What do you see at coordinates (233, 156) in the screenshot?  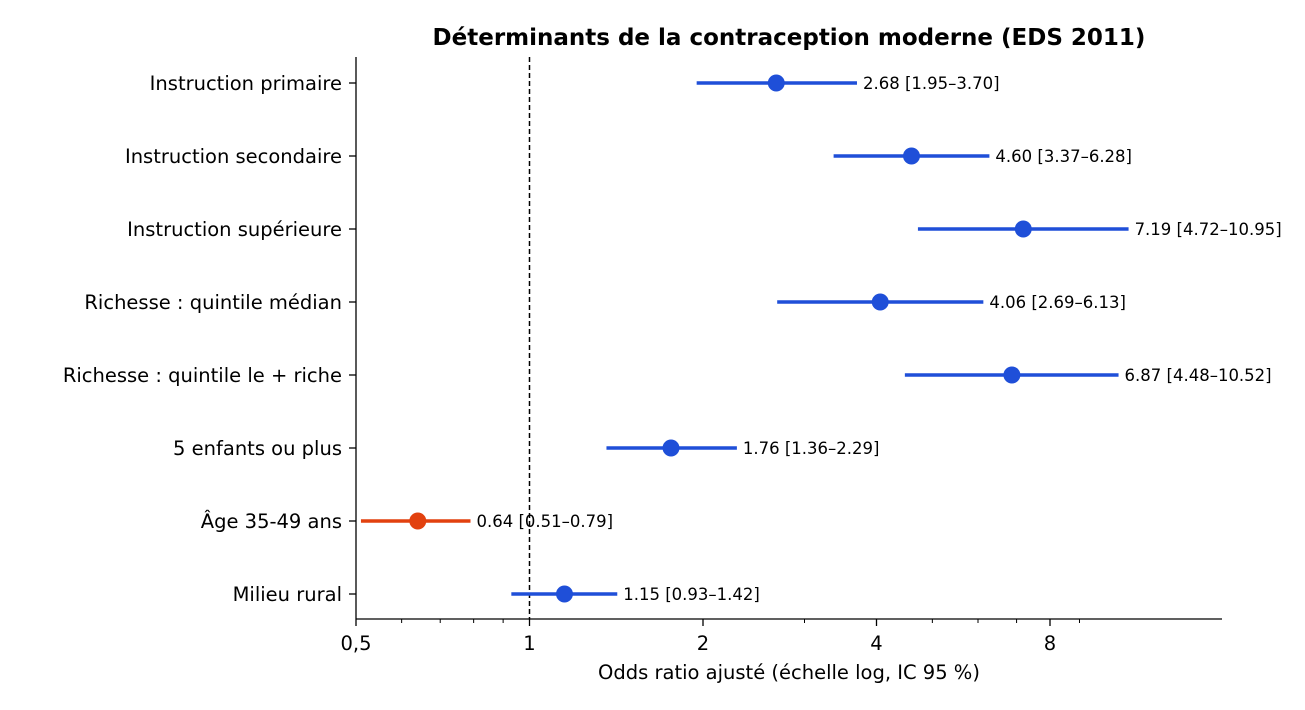 I see `category-label-1: Instruction secondaire` at bounding box center [233, 156].